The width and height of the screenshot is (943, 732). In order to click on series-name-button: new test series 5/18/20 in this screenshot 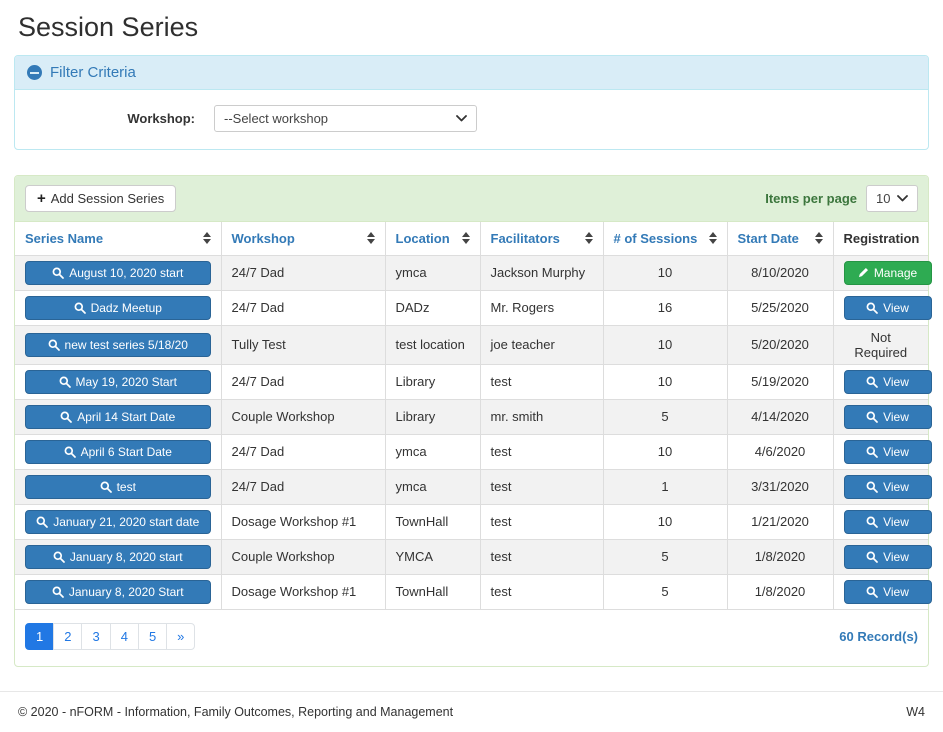, I will do `click(118, 344)`.